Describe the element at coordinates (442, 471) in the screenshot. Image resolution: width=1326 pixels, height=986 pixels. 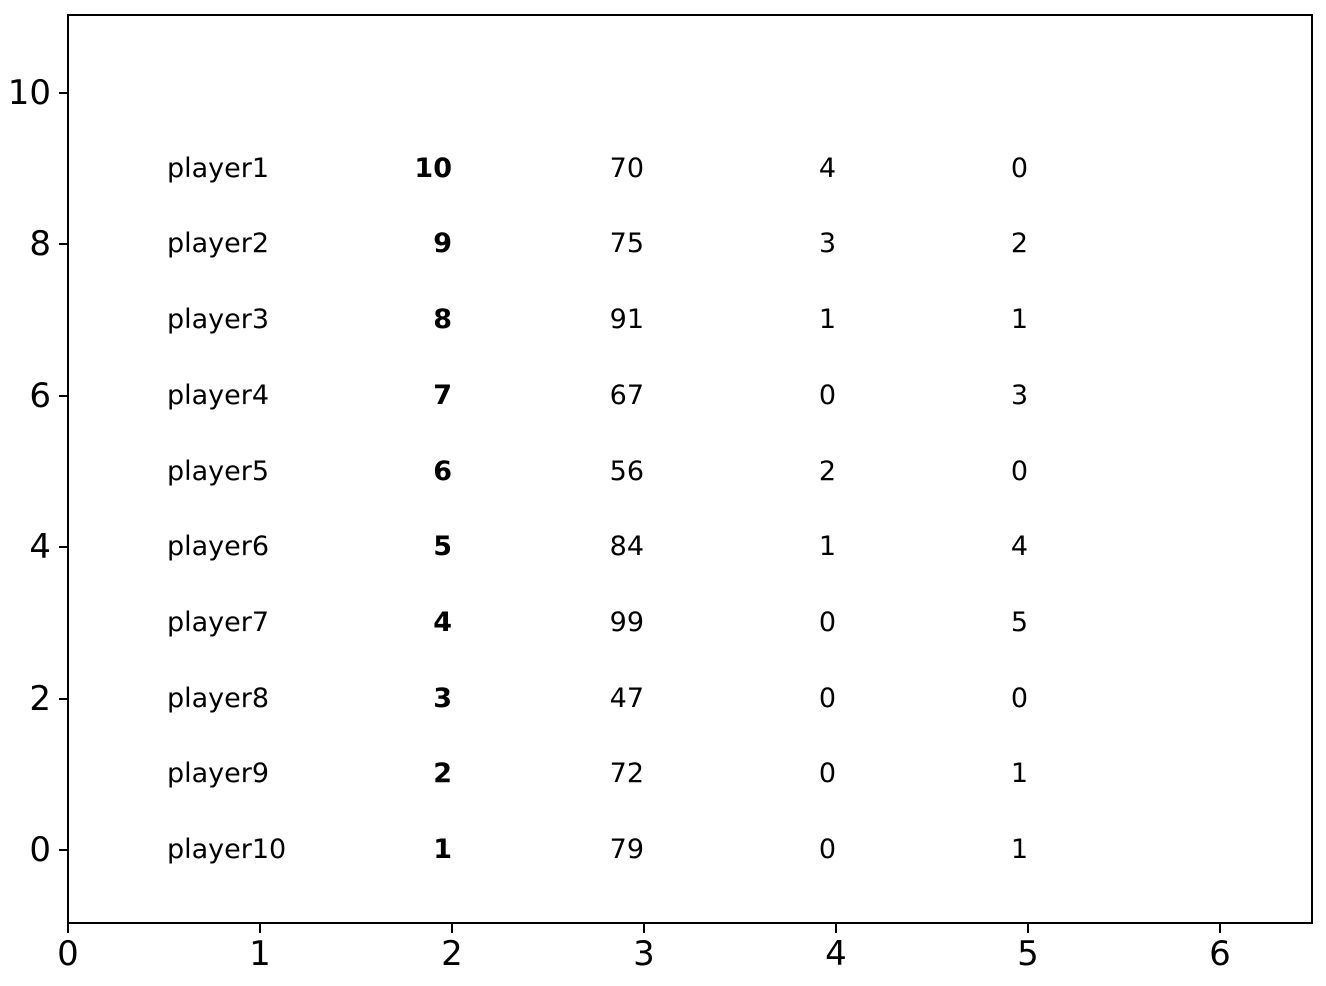
I see `rank-value: 6` at that location.